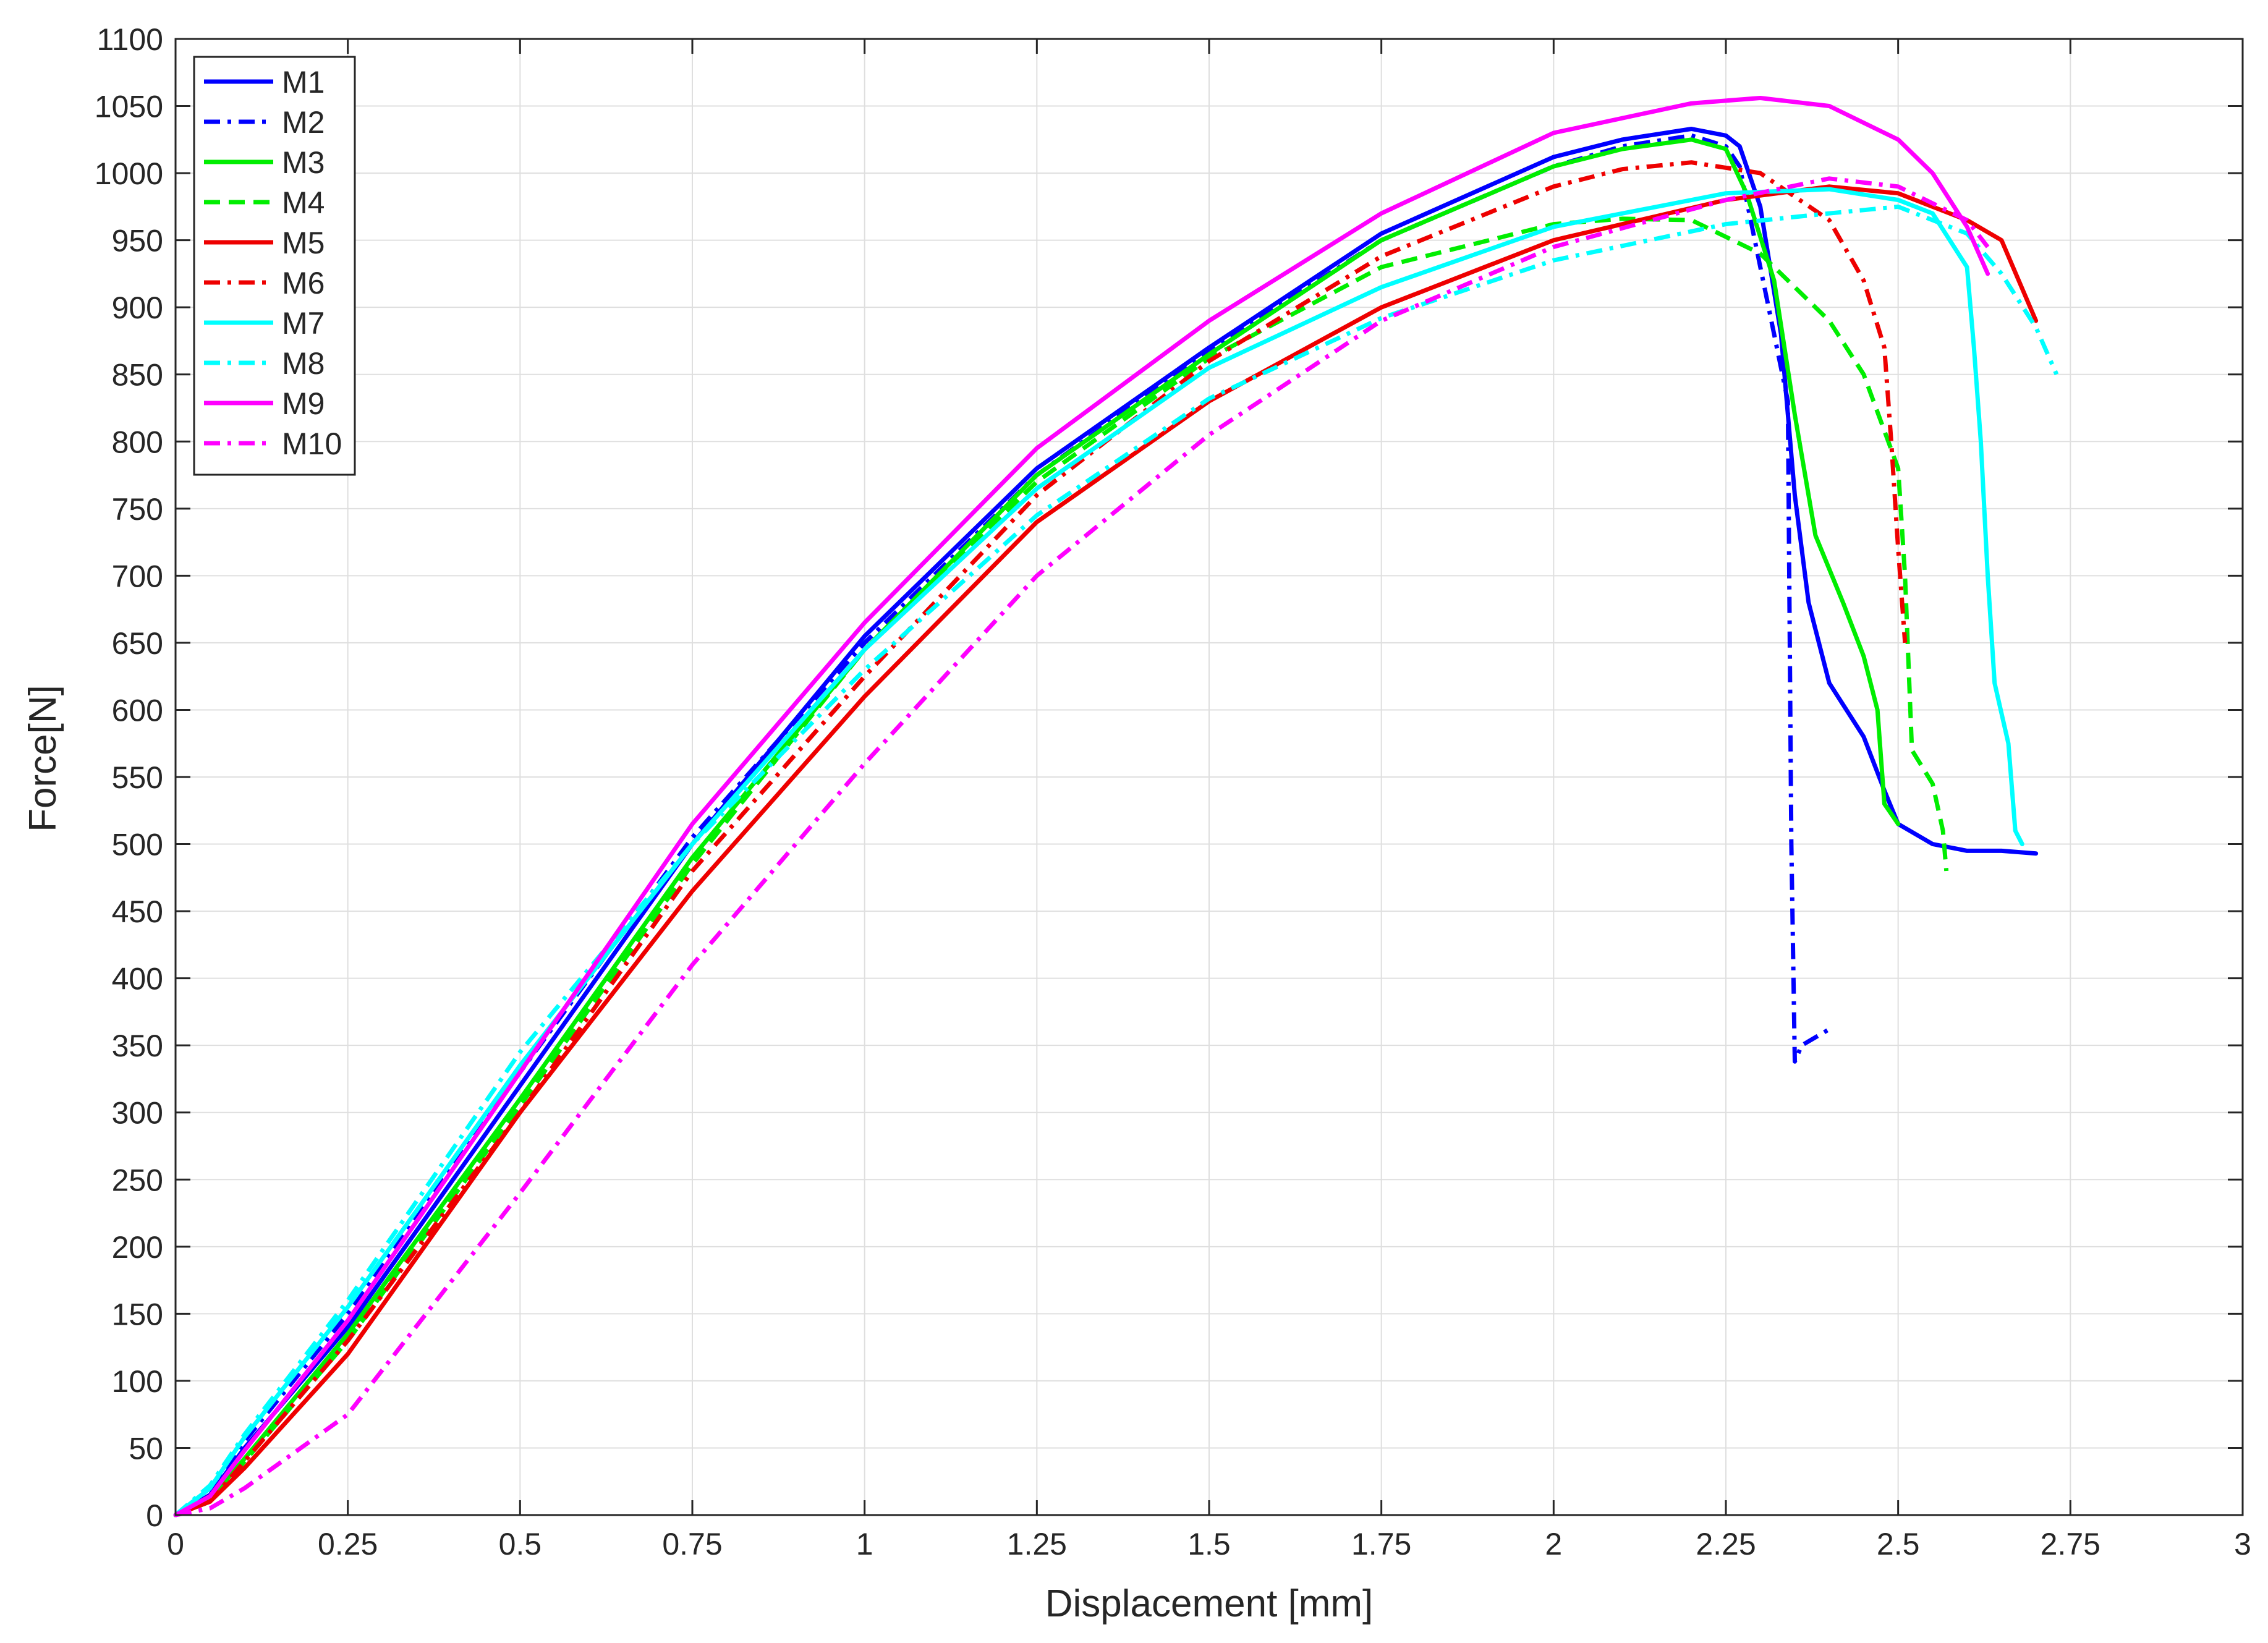 This screenshot has height=1643, width=2268. I want to click on y-tick-label: 0, so click(154, 1516).